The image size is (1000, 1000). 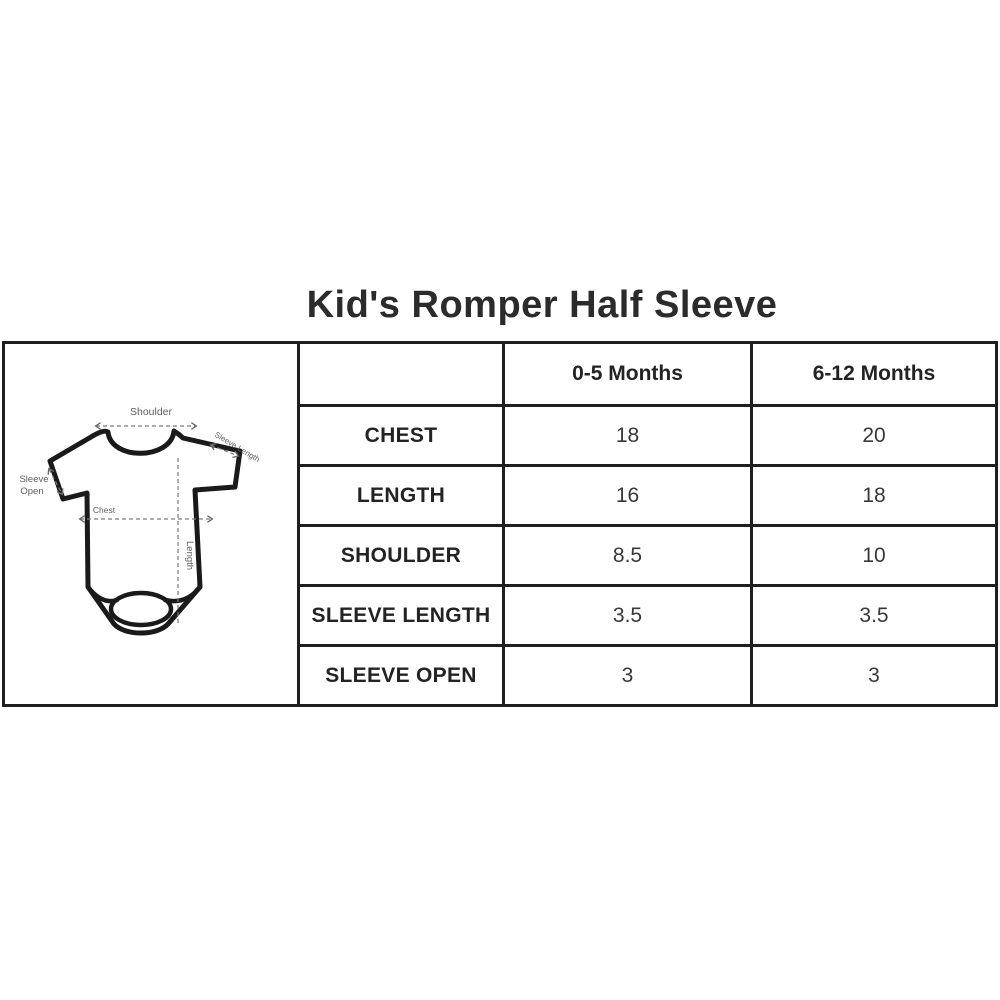 I want to click on left-leg-opening, so click(x=102, y=594).